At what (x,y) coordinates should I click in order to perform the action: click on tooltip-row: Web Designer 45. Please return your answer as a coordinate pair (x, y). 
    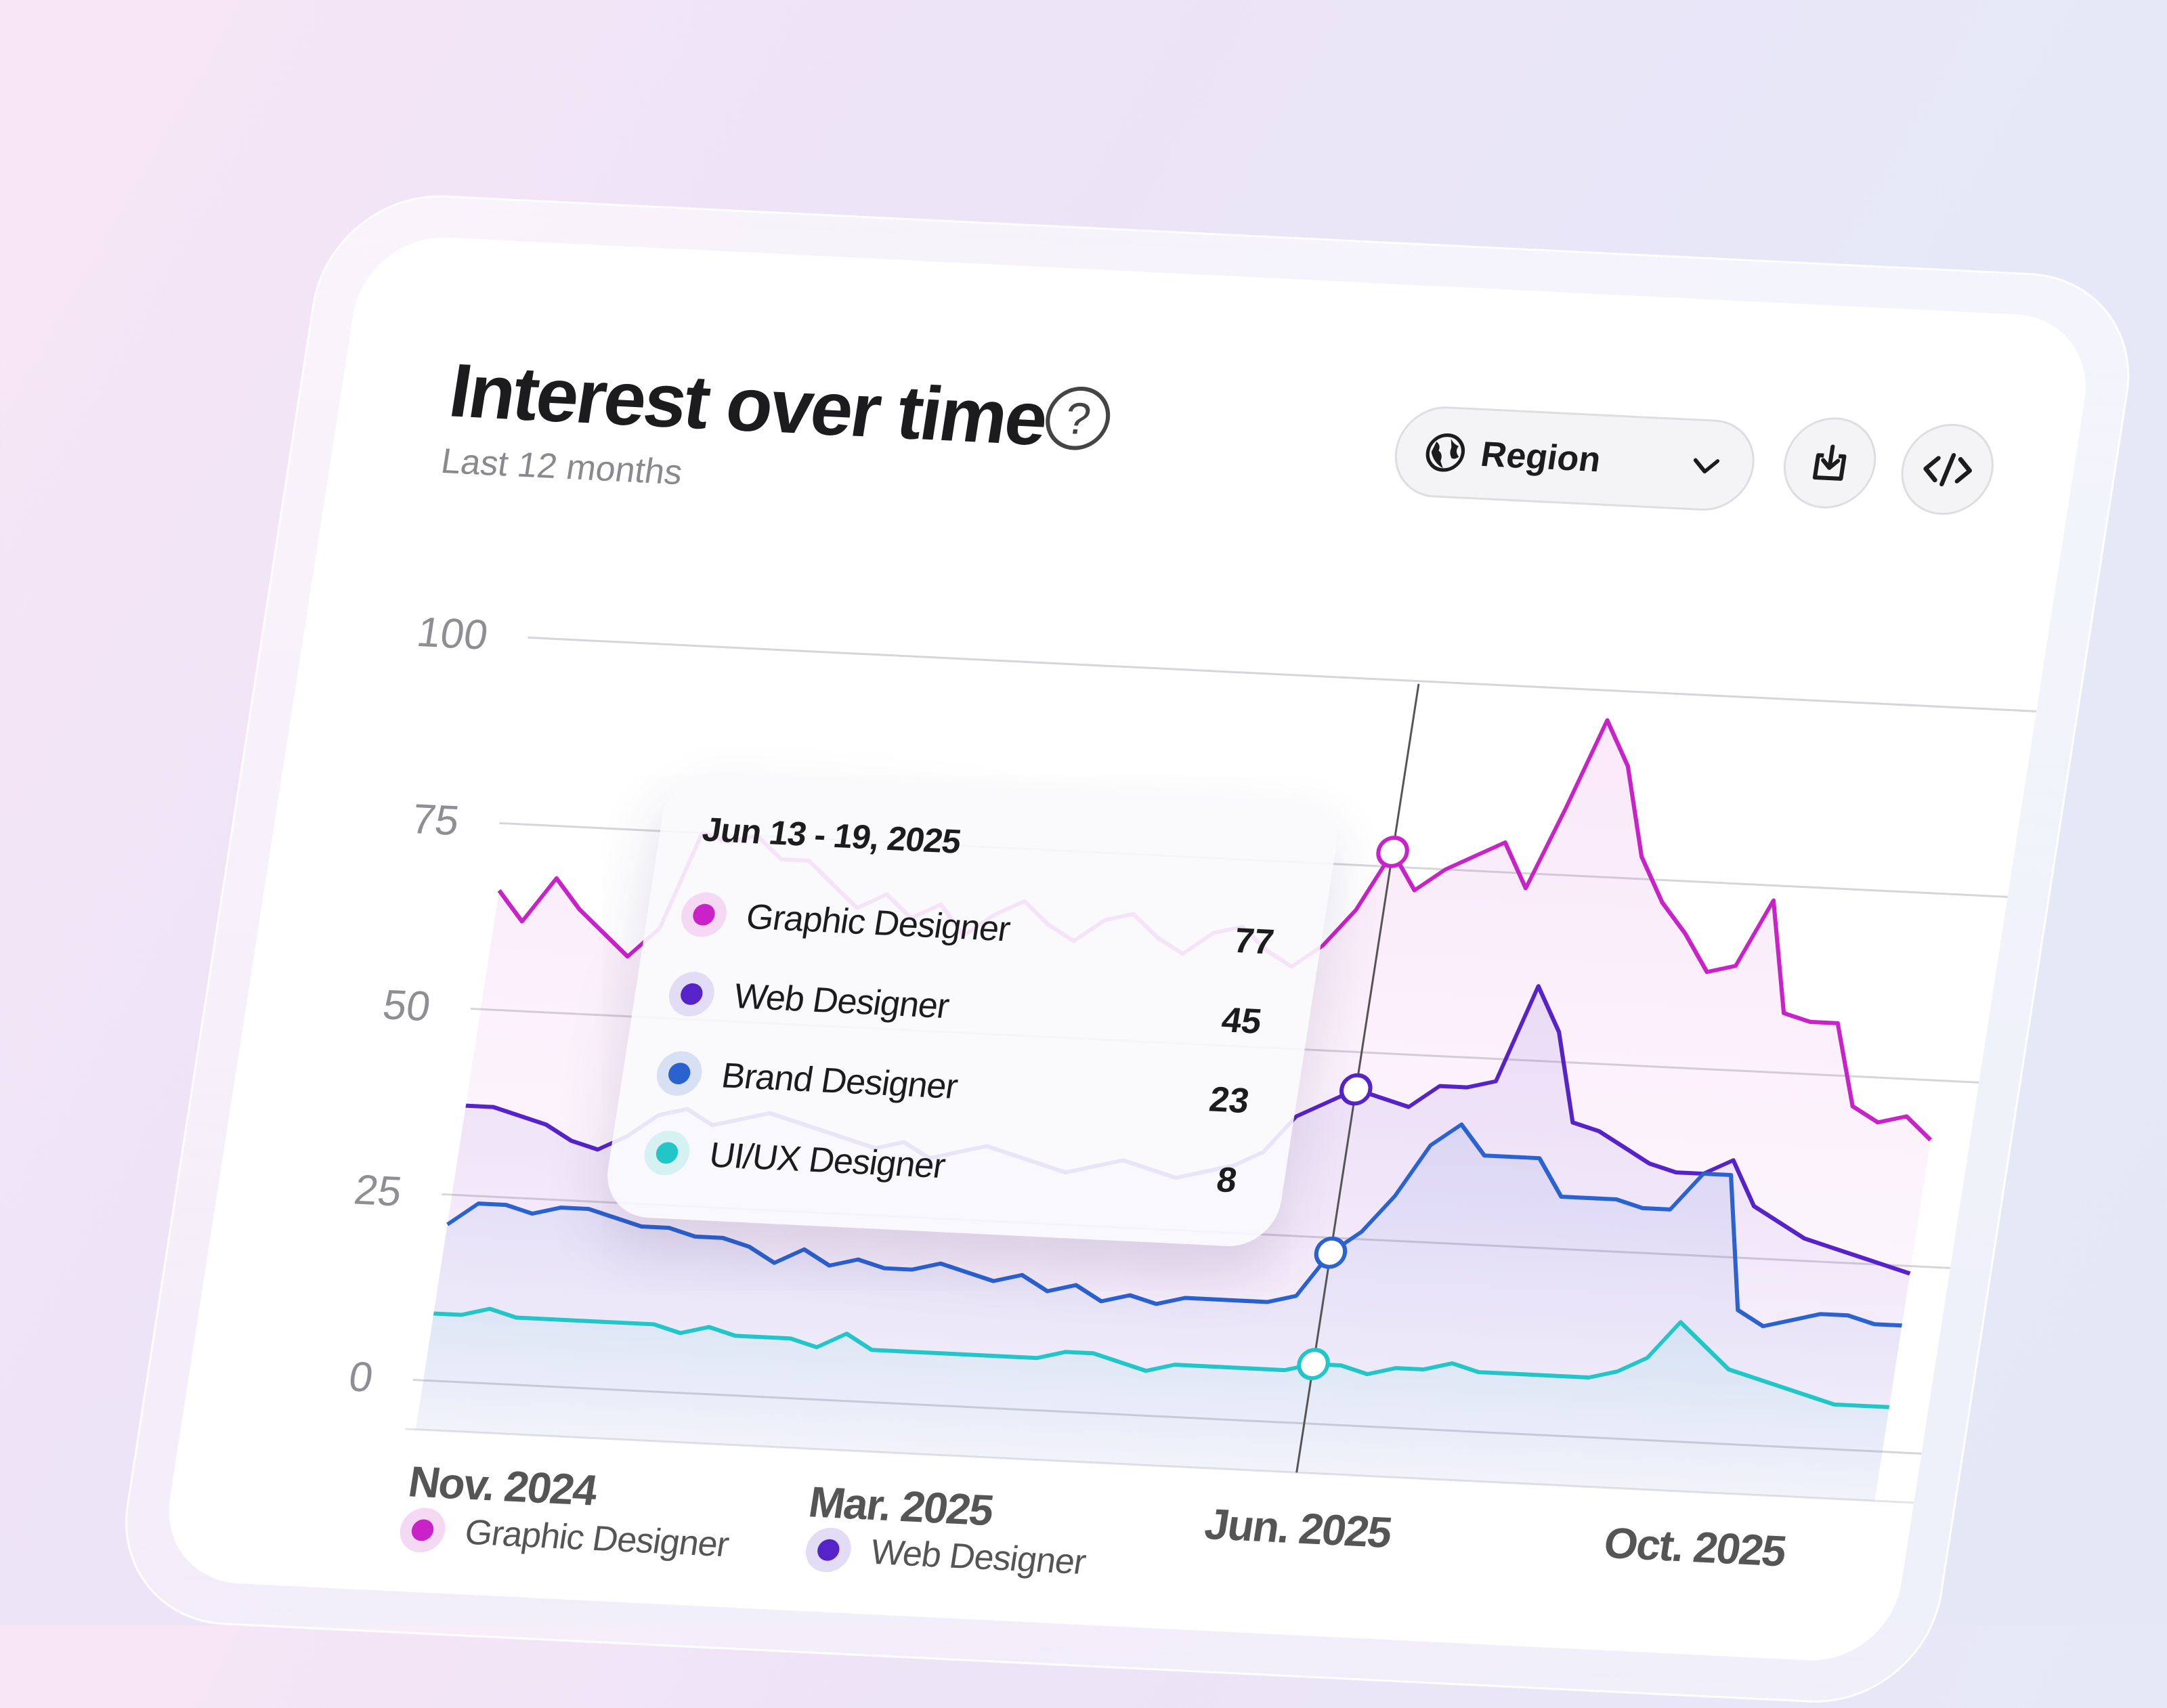
    Looking at the image, I should click on (965, 1008).